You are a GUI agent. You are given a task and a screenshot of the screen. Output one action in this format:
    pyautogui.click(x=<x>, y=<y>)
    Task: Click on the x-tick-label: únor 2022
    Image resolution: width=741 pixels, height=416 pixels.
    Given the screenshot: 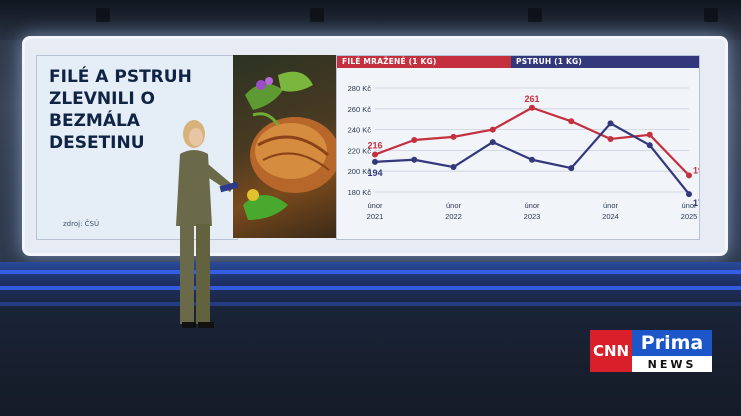 What is the action you would take?
    pyautogui.click(x=453, y=211)
    